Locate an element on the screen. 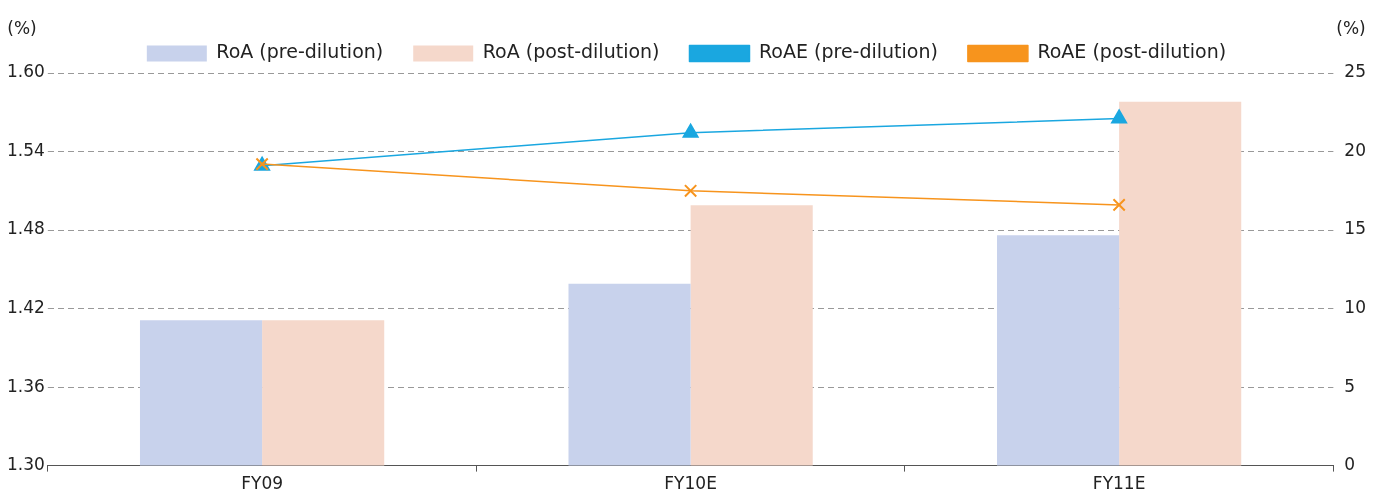 This screenshot has height=498, width=1377. legend-label: RoAE (pre-dilution) is located at coordinates (848, 51).